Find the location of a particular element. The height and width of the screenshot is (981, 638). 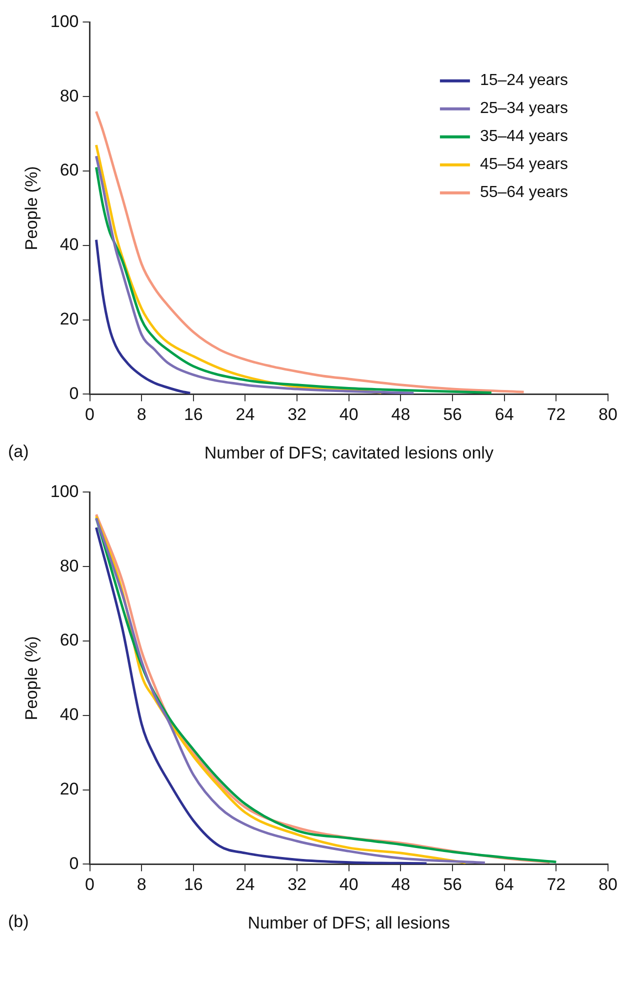

text: (b) is located at coordinates (18, 922).